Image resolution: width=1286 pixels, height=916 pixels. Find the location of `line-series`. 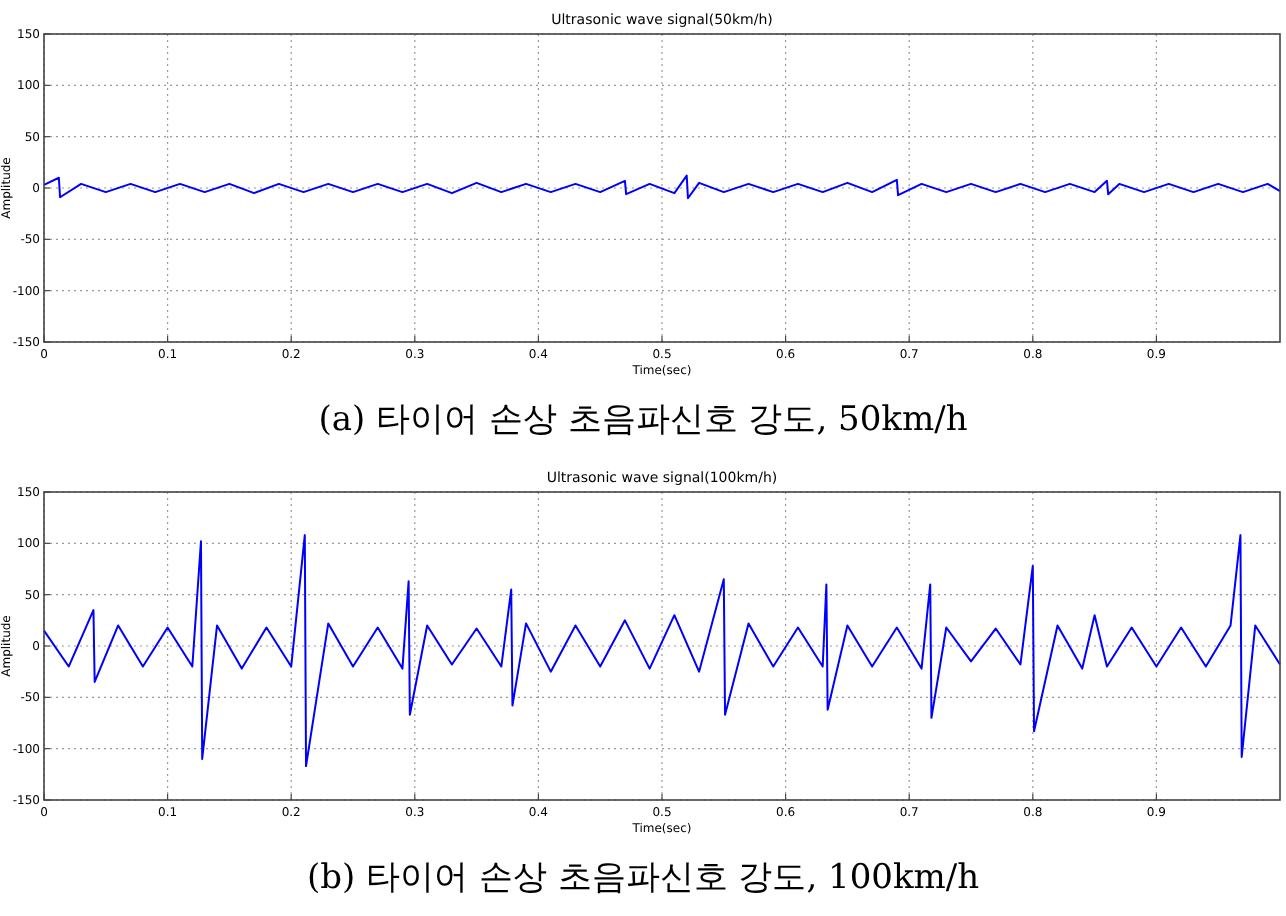

line-series is located at coordinates (662, 187).